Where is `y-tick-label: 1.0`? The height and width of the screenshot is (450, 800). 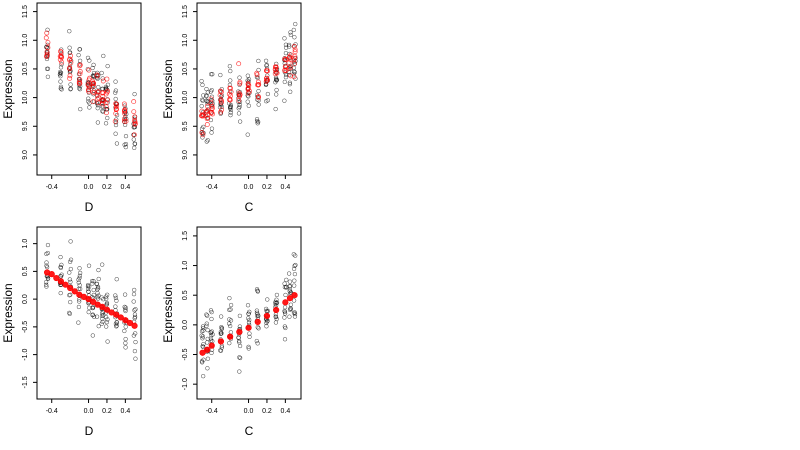
y-tick-label: 1.0 is located at coordinates (185, 266).